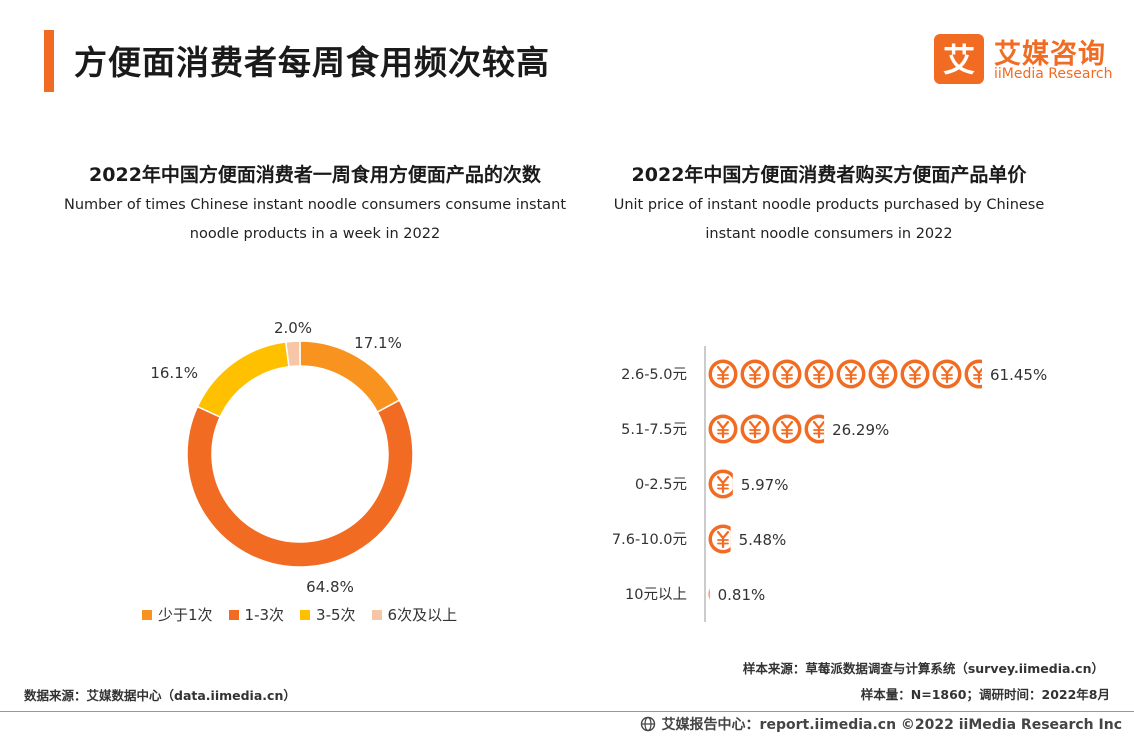  I want to click on legend-label: 少于1次, so click(185, 615).